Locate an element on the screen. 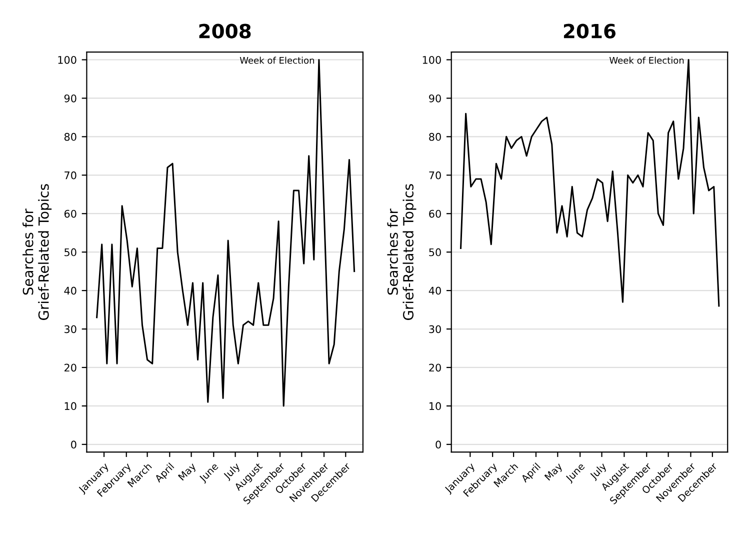 This screenshot has height=548, width=754. chart-title: 2016 is located at coordinates (590, 31).